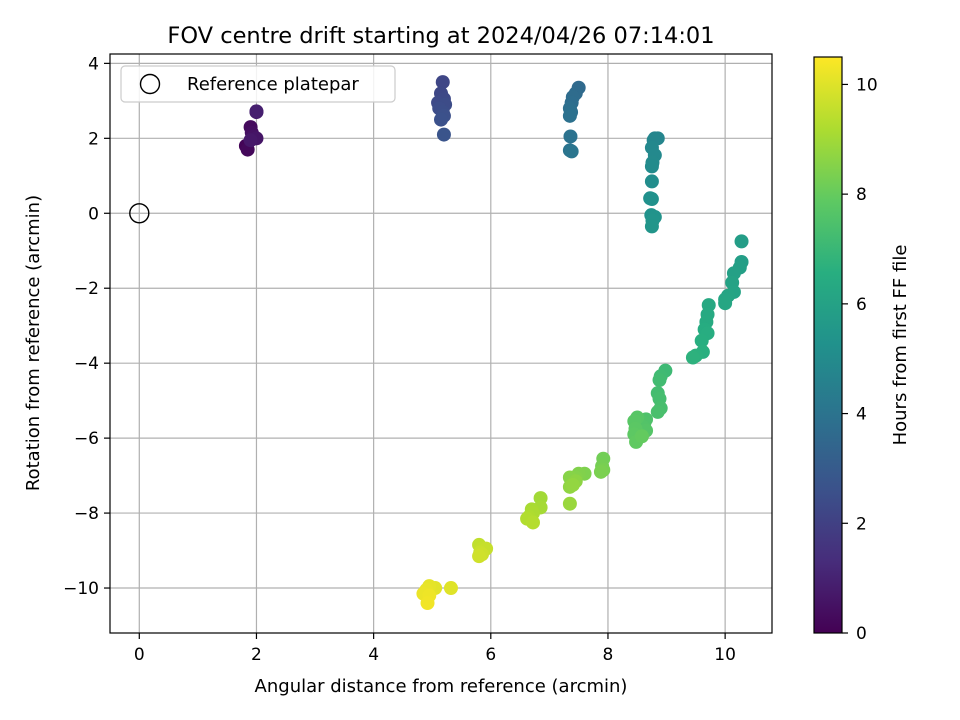 Image resolution: width=960 pixels, height=720 pixels. Describe the element at coordinates (93, 214) in the screenshot. I see `y-tick-label: 0` at that location.